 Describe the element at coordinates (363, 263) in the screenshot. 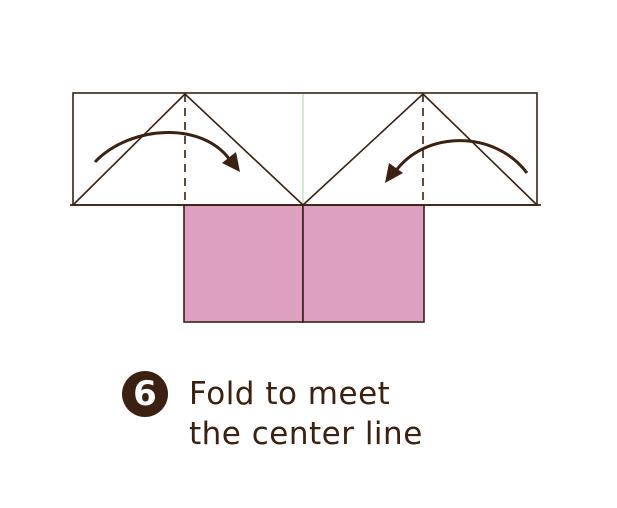

I see `pink-square-right` at that location.